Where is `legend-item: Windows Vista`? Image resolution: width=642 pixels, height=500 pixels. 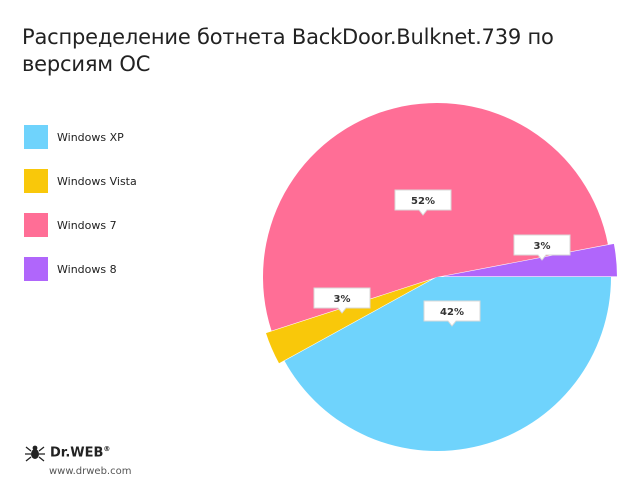
legend-item: Windows Vista is located at coordinates (80, 181).